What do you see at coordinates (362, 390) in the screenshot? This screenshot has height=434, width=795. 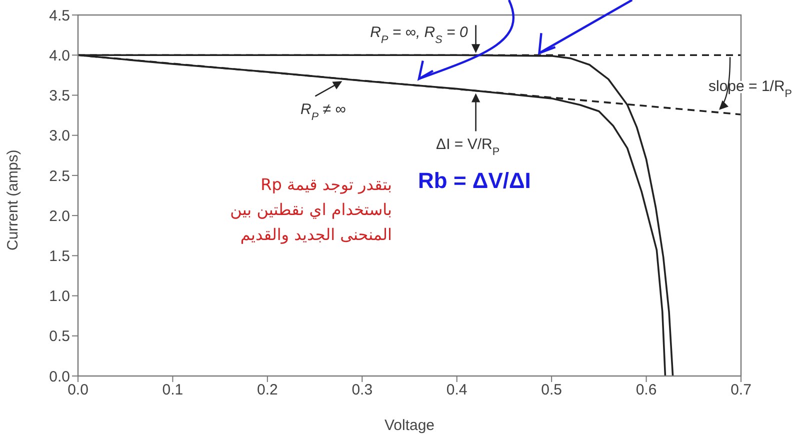 I see `x-tick-label: 0.3` at bounding box center [362, 390].